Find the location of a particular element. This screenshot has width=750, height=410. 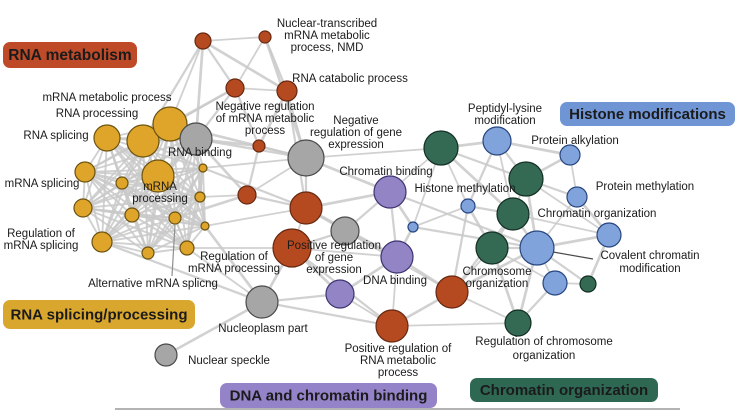

label-mrna-splicing: mRNA splicing is located at coordinates (42, 184).